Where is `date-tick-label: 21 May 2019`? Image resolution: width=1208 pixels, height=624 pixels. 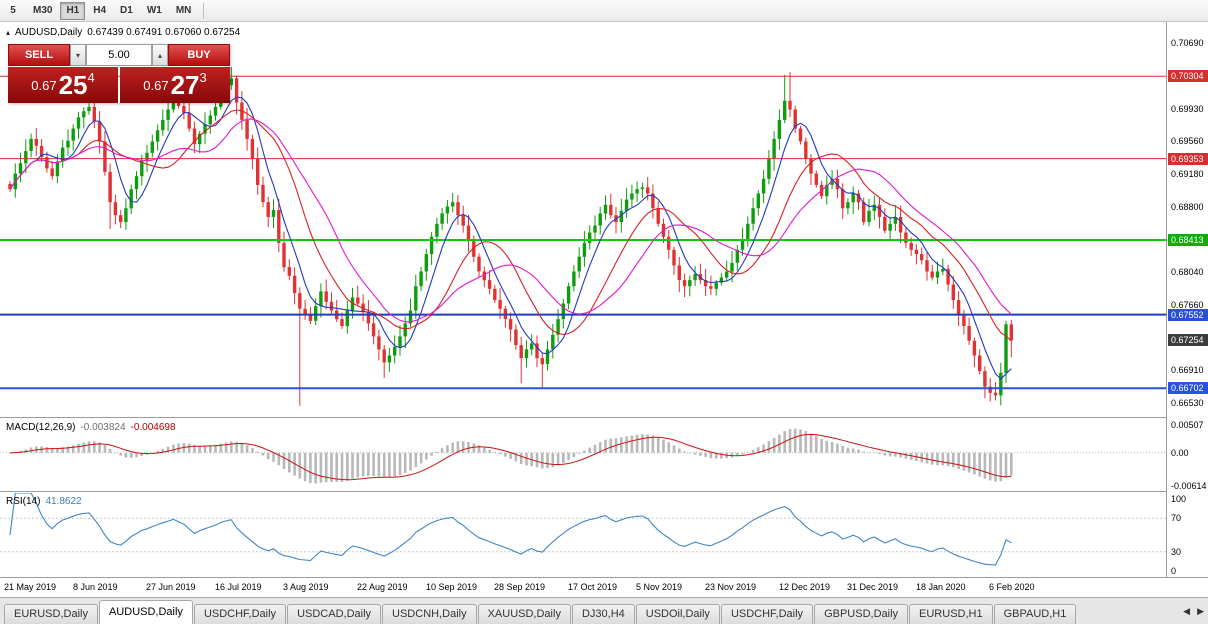
date-tick-label: 21 May 2019 is located at coordinates (30, 587).